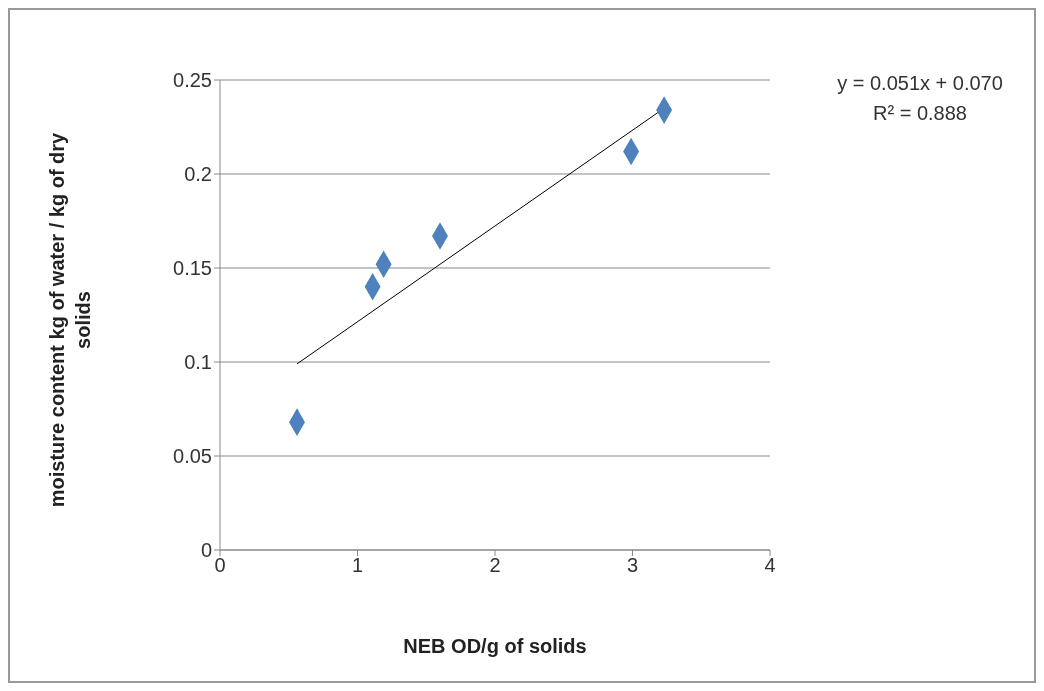 The width and height of the screenshot is (1044, 691). Describe the element at coordinates (206, 550) in the screenshot. I see `y-tick-label: 0` at that location.